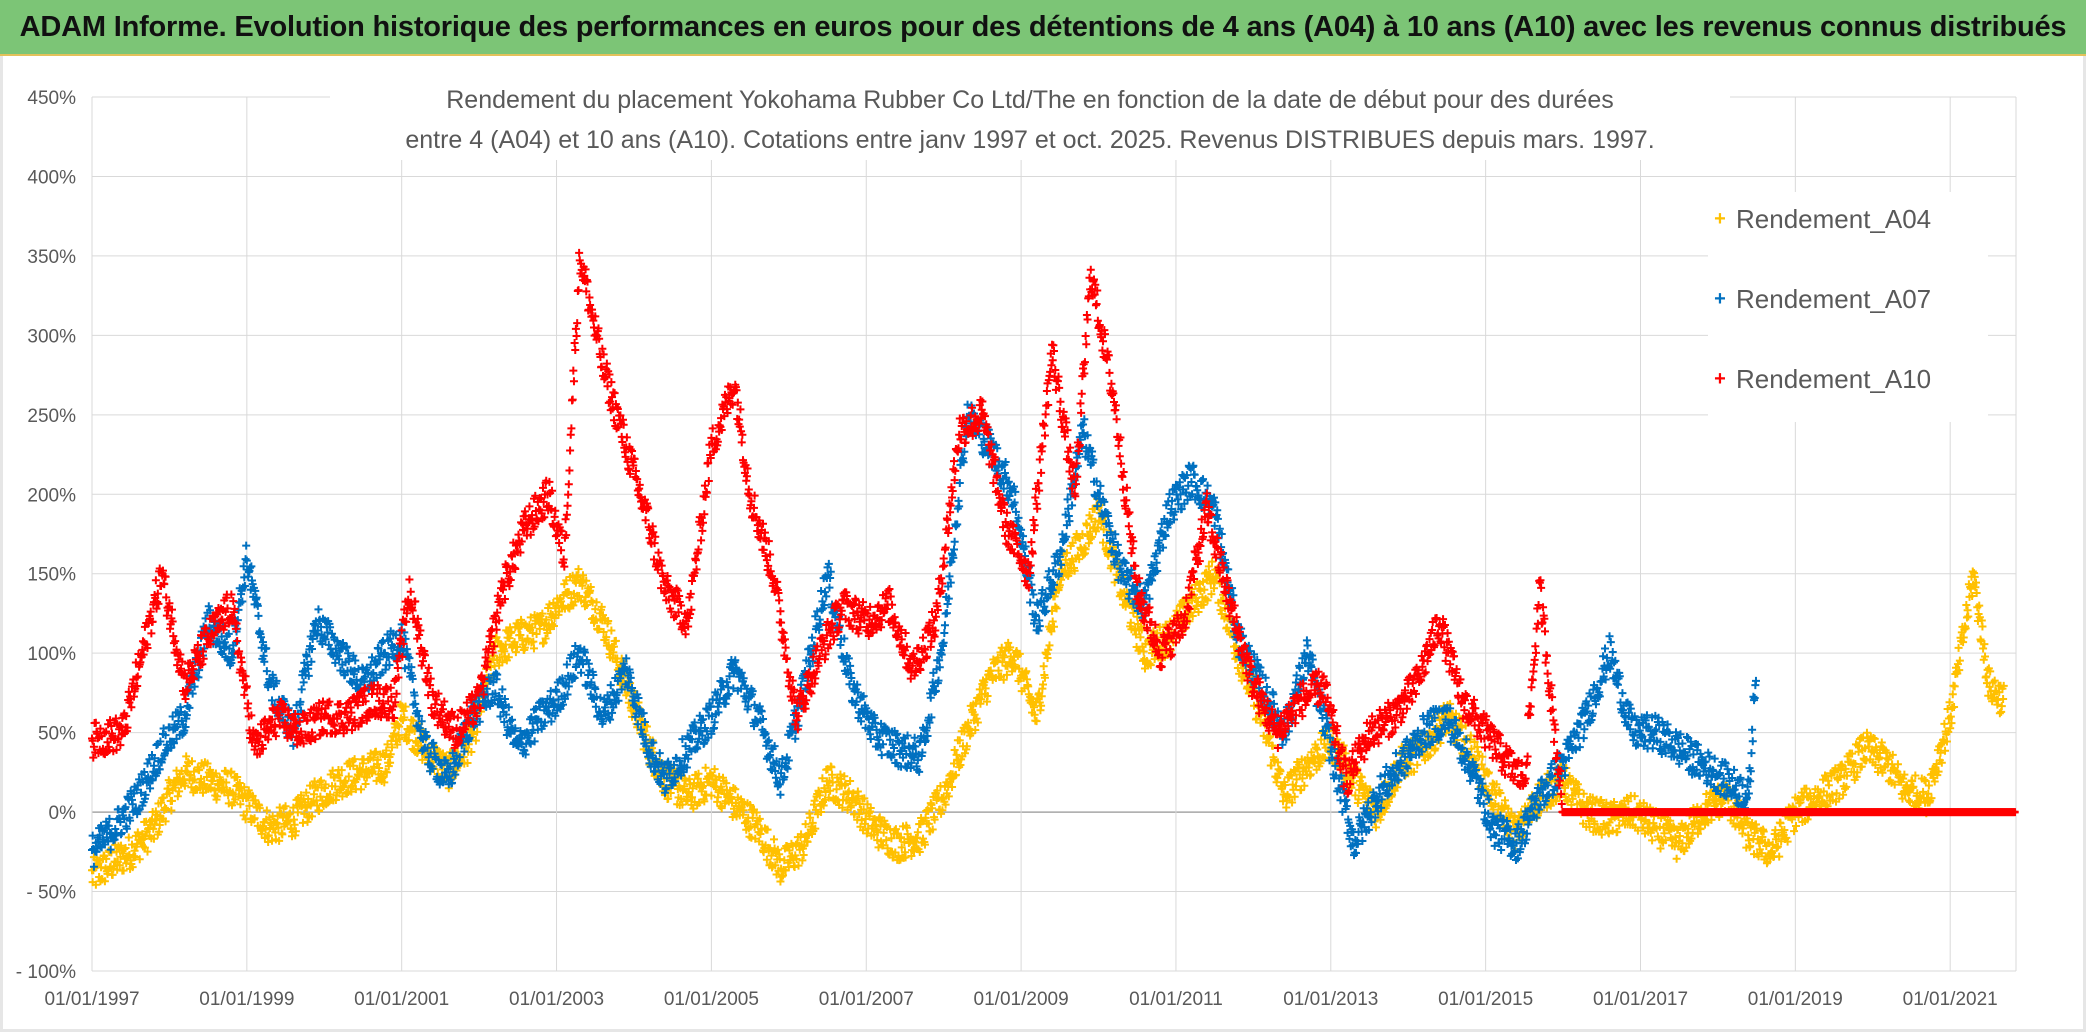 Image resolution: width=2086 pixels, height=1032 pixels. I want to click on x-tick-label: 01/01/2007, so click(866, 999).